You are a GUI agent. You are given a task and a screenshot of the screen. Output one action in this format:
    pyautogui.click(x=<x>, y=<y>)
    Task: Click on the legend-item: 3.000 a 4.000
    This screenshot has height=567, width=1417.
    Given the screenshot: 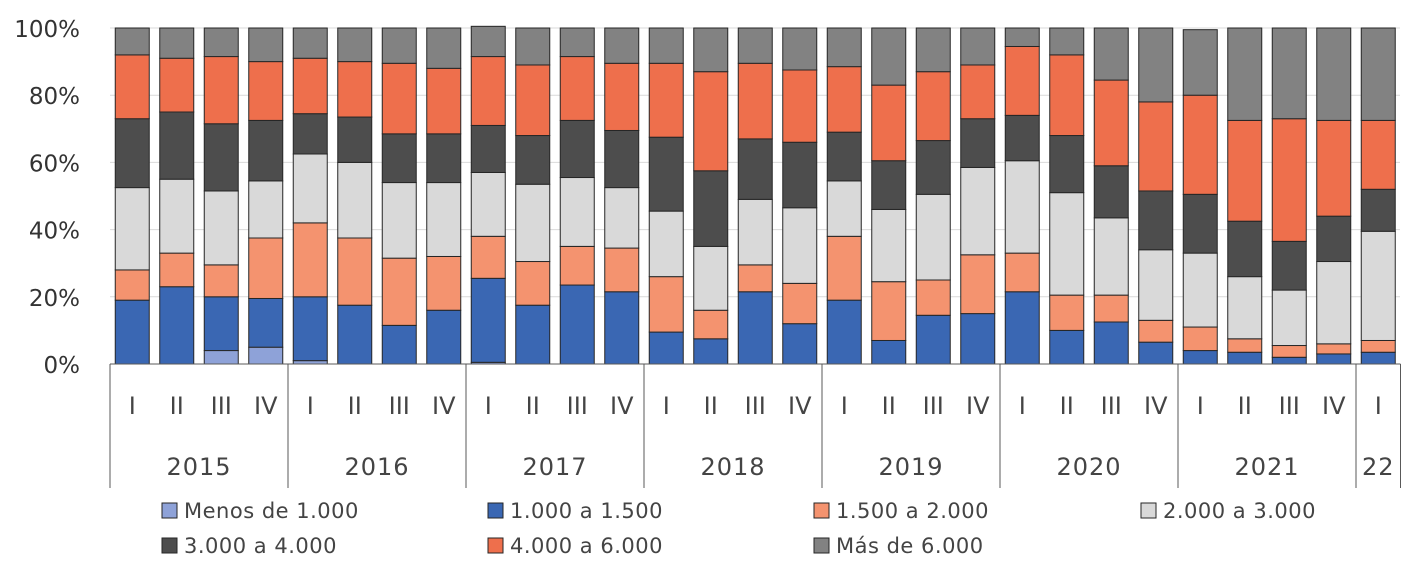 What is the action you would take?
    pyautogui.click(x=249, y=546)
    